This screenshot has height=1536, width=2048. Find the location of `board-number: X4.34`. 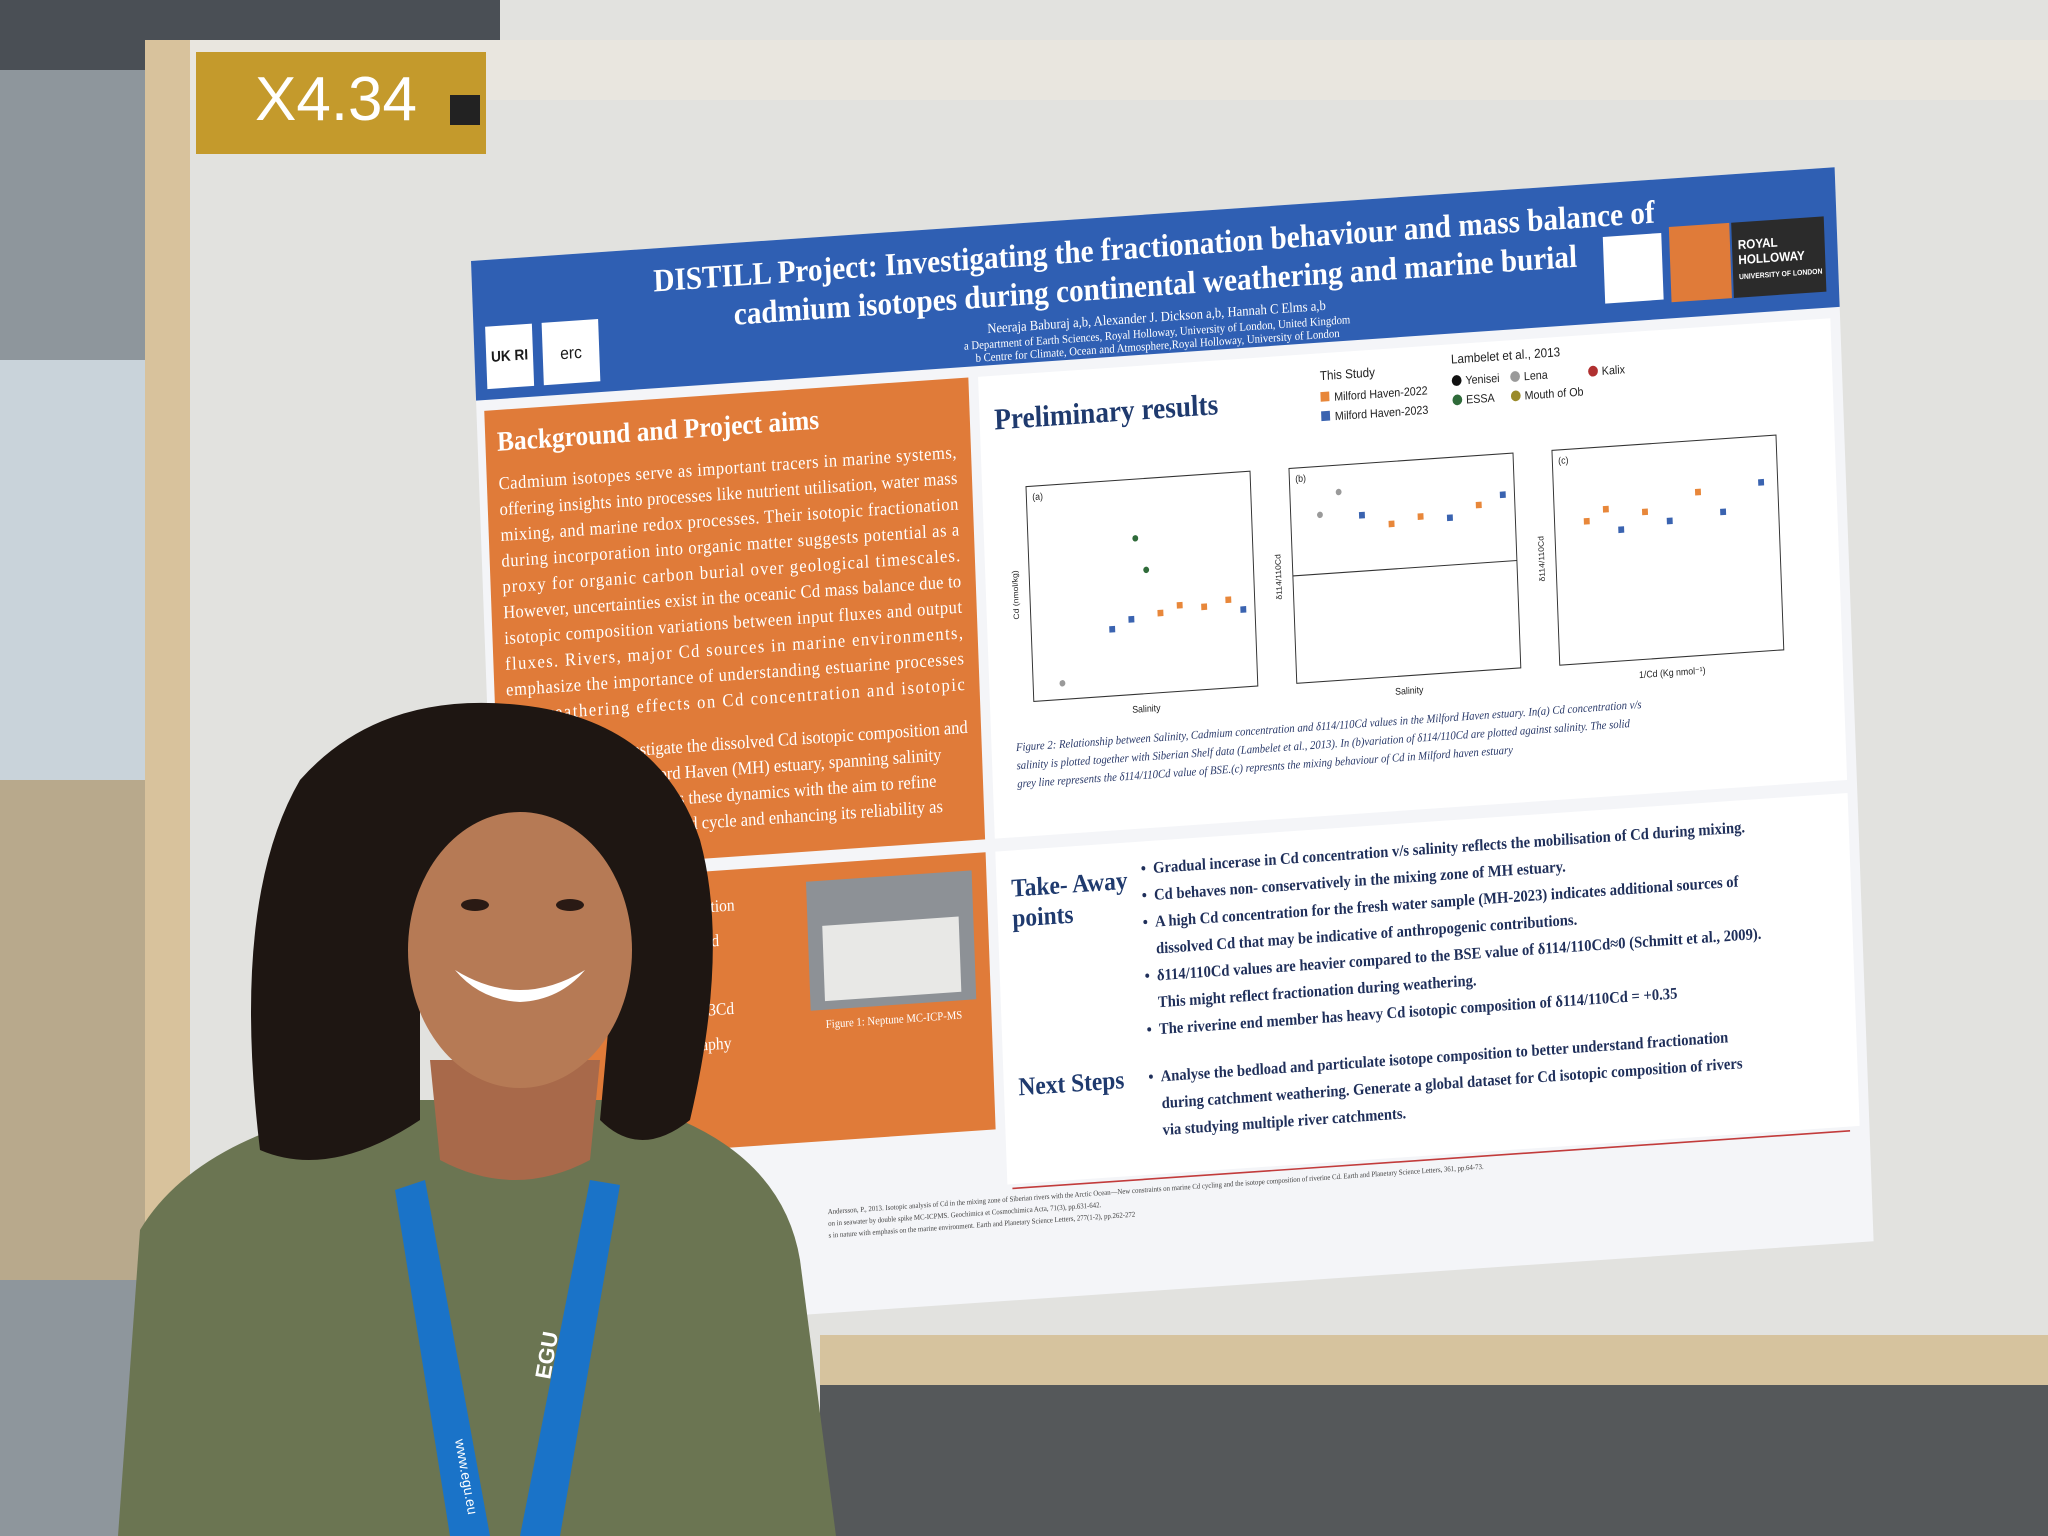

board-number: X4.34 is located at coordinates (336, 99).